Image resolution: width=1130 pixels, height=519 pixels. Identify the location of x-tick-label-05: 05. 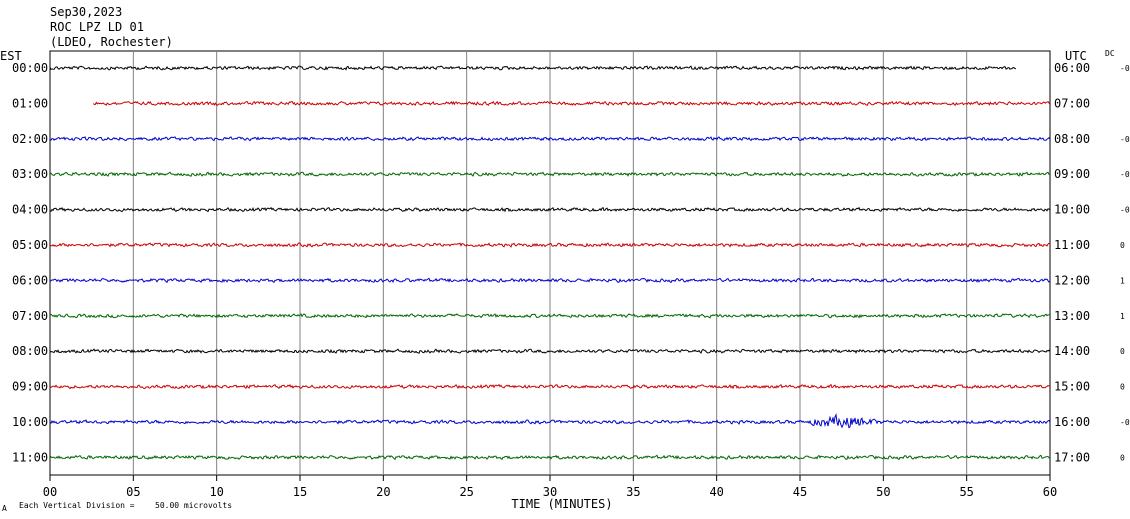
(133, 492).